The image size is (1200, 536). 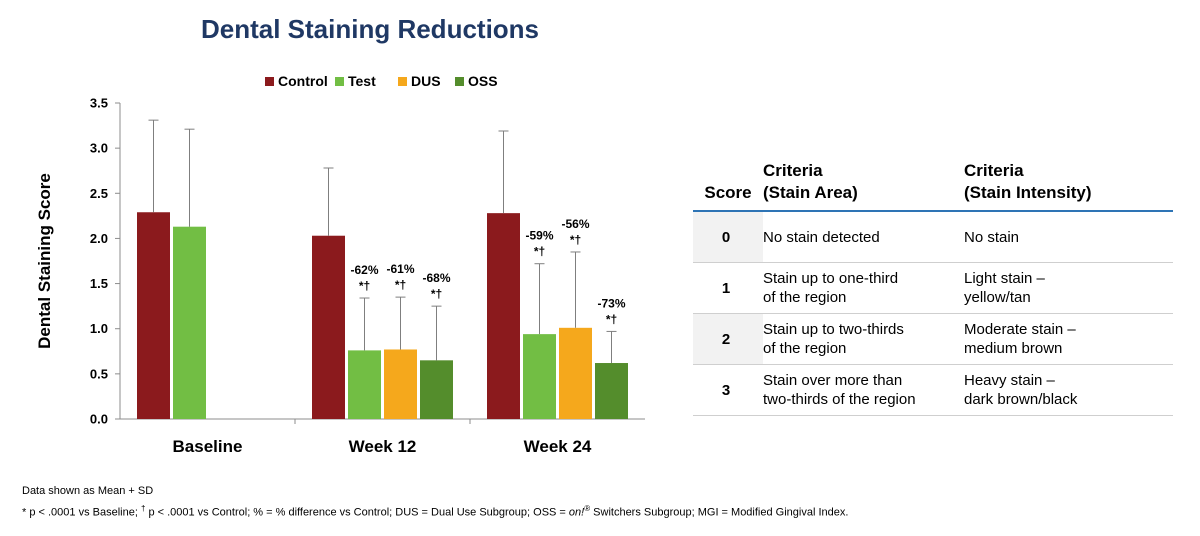 I want to click on y-tick-label: 0.0, so click(x=99, y=419).